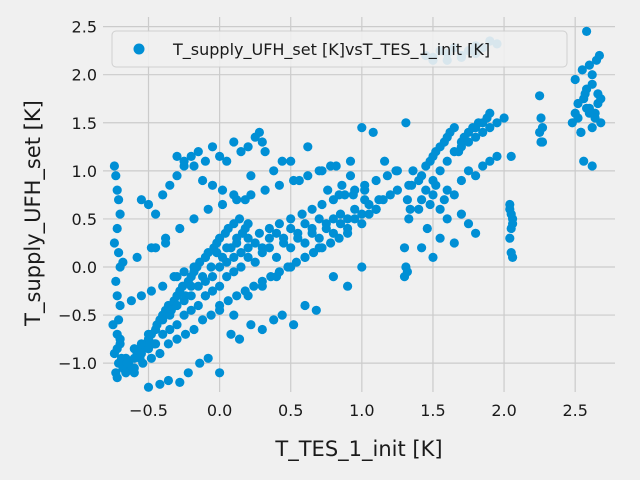 This screenshot has width=640, height=480. What do you see at coordinates (84, 267) in the screenshot?
I see `y-tick-label: 0.0` at bounding box center [84, 267].